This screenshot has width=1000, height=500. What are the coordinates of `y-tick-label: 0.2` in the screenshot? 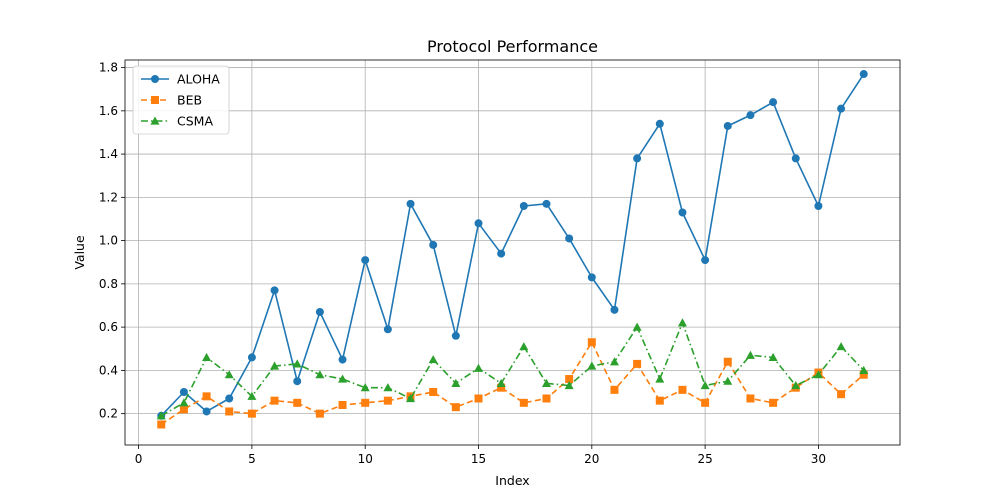 It's located at (108, 414).